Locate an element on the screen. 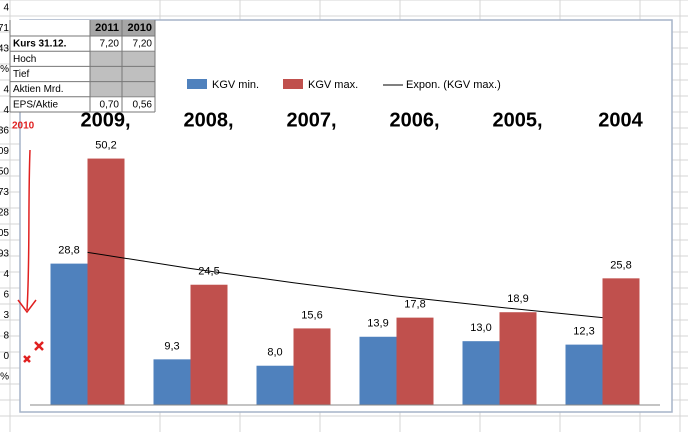  value-label: 13,0 is located at coordinates (480, 328).